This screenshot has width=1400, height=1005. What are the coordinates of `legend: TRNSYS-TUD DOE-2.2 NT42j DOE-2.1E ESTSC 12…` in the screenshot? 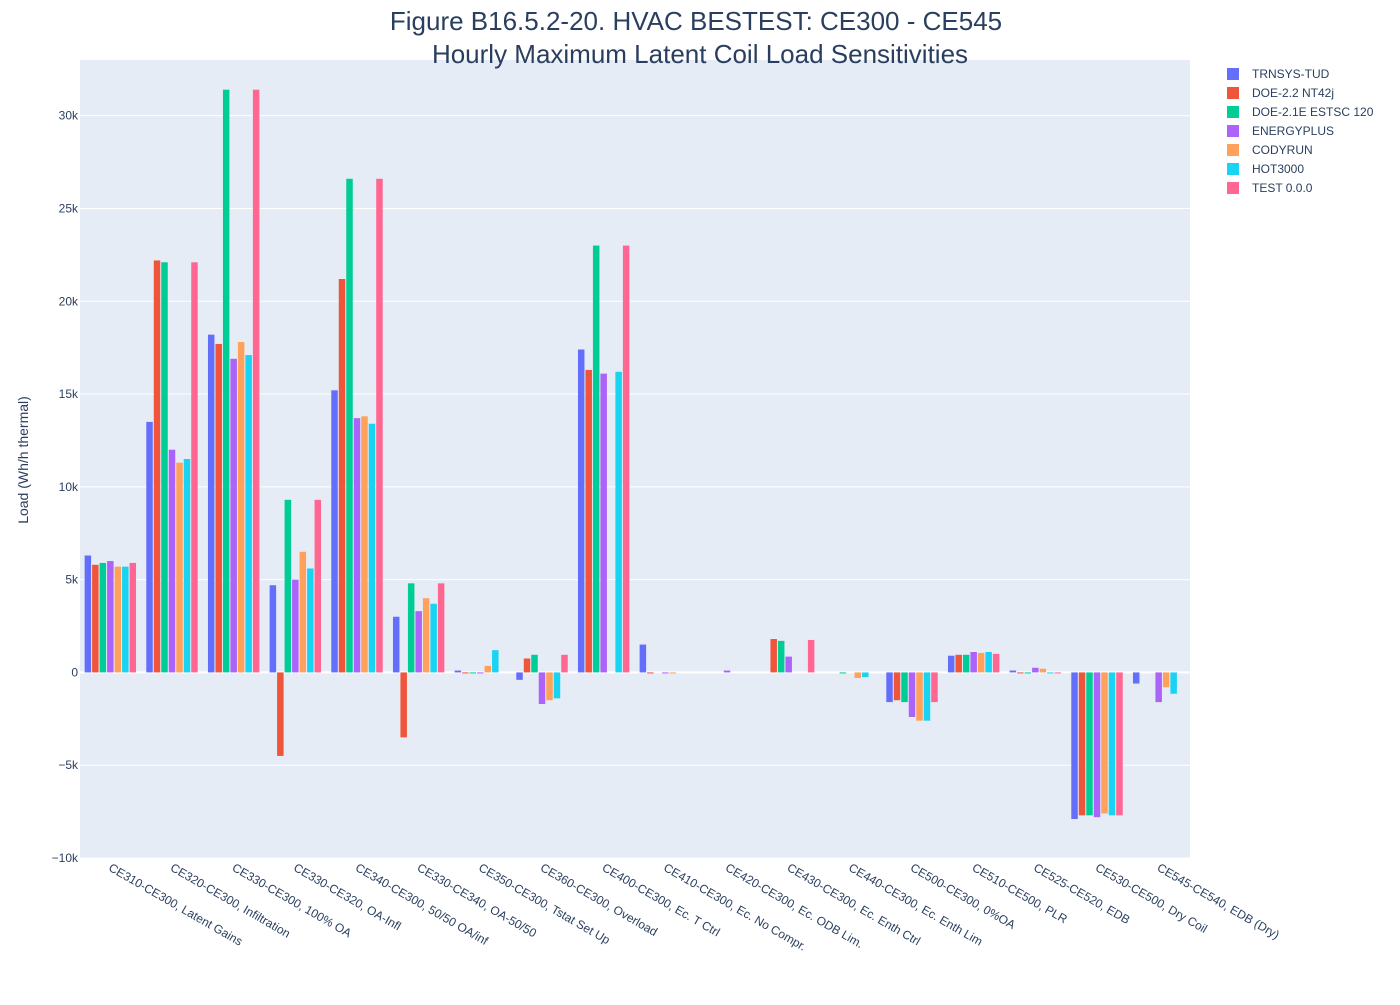 It's located at (1300, 131).